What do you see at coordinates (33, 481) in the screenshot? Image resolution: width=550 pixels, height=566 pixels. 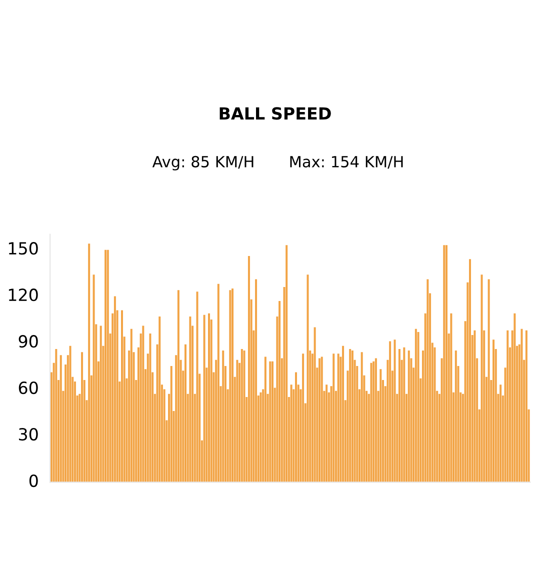 I see `y-tick-label: 0` at bounding box center [33, 481].